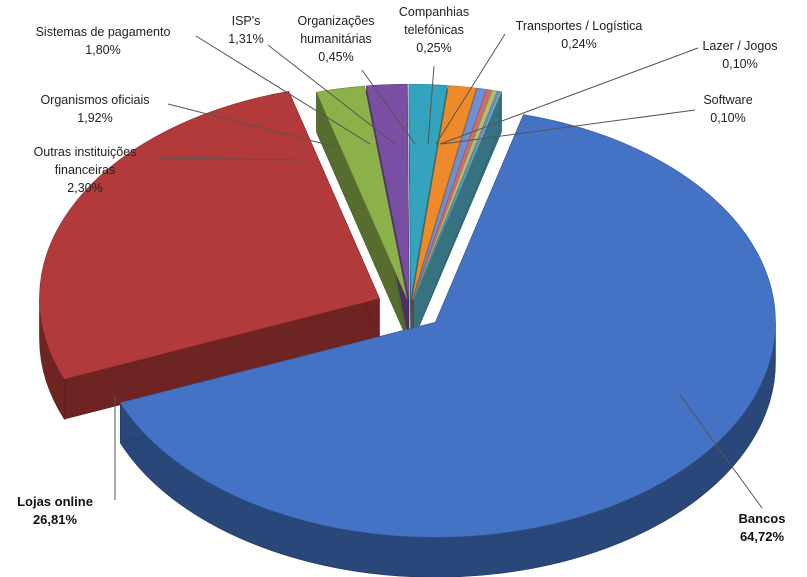 Image resolution: width=807 pixels, height=577 pixels. I want to click on slice-label-line: Organizações, so click(335, 21).